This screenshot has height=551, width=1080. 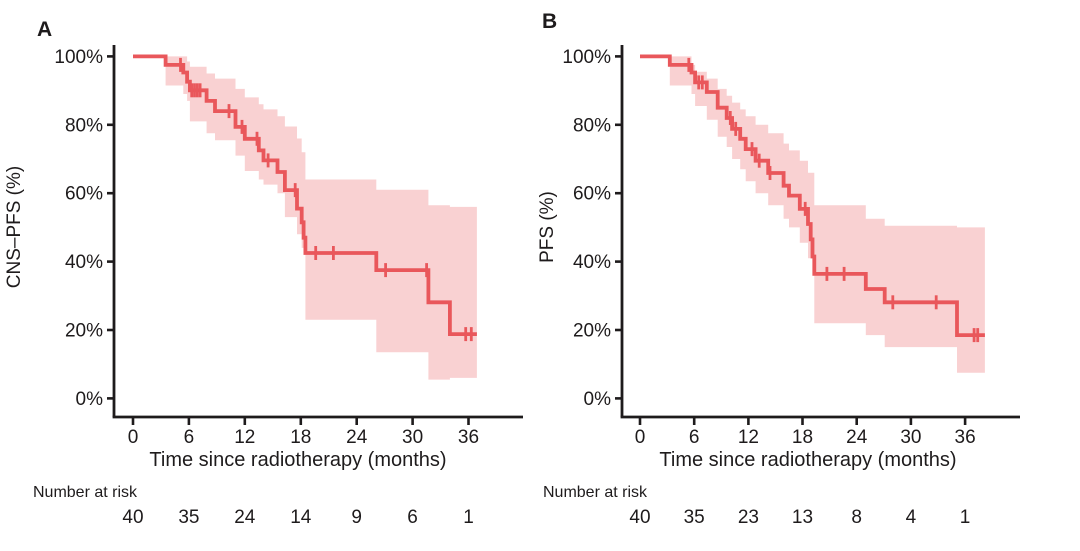 I want to click on panel-letter-b: B, so click(x=550, y=21).